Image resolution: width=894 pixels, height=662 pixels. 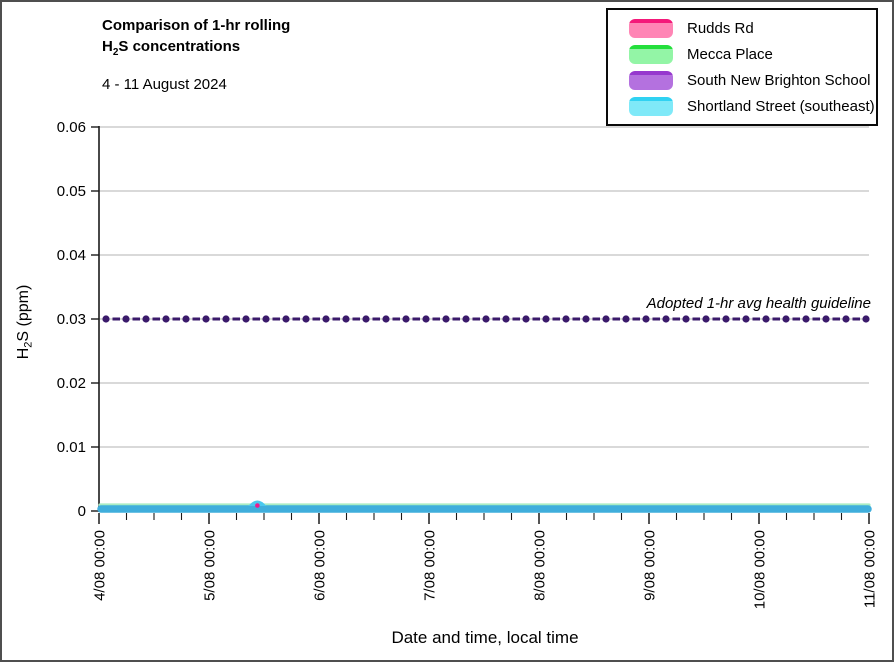 I want to click on y-tick-label: 0.03, so click(x=71, y=319).